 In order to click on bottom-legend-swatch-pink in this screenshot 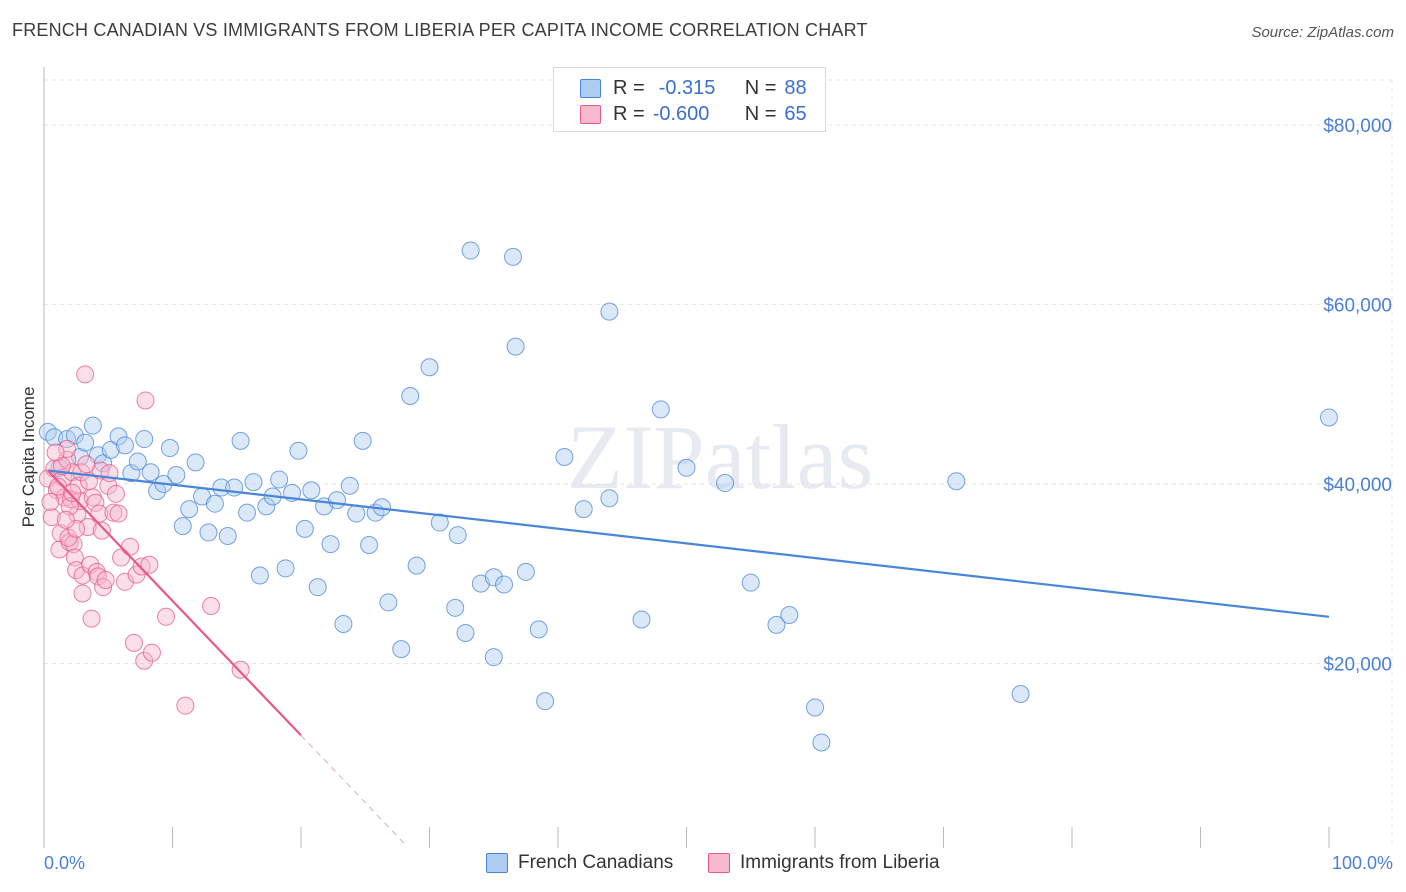, I will do `click(719, 863)`.